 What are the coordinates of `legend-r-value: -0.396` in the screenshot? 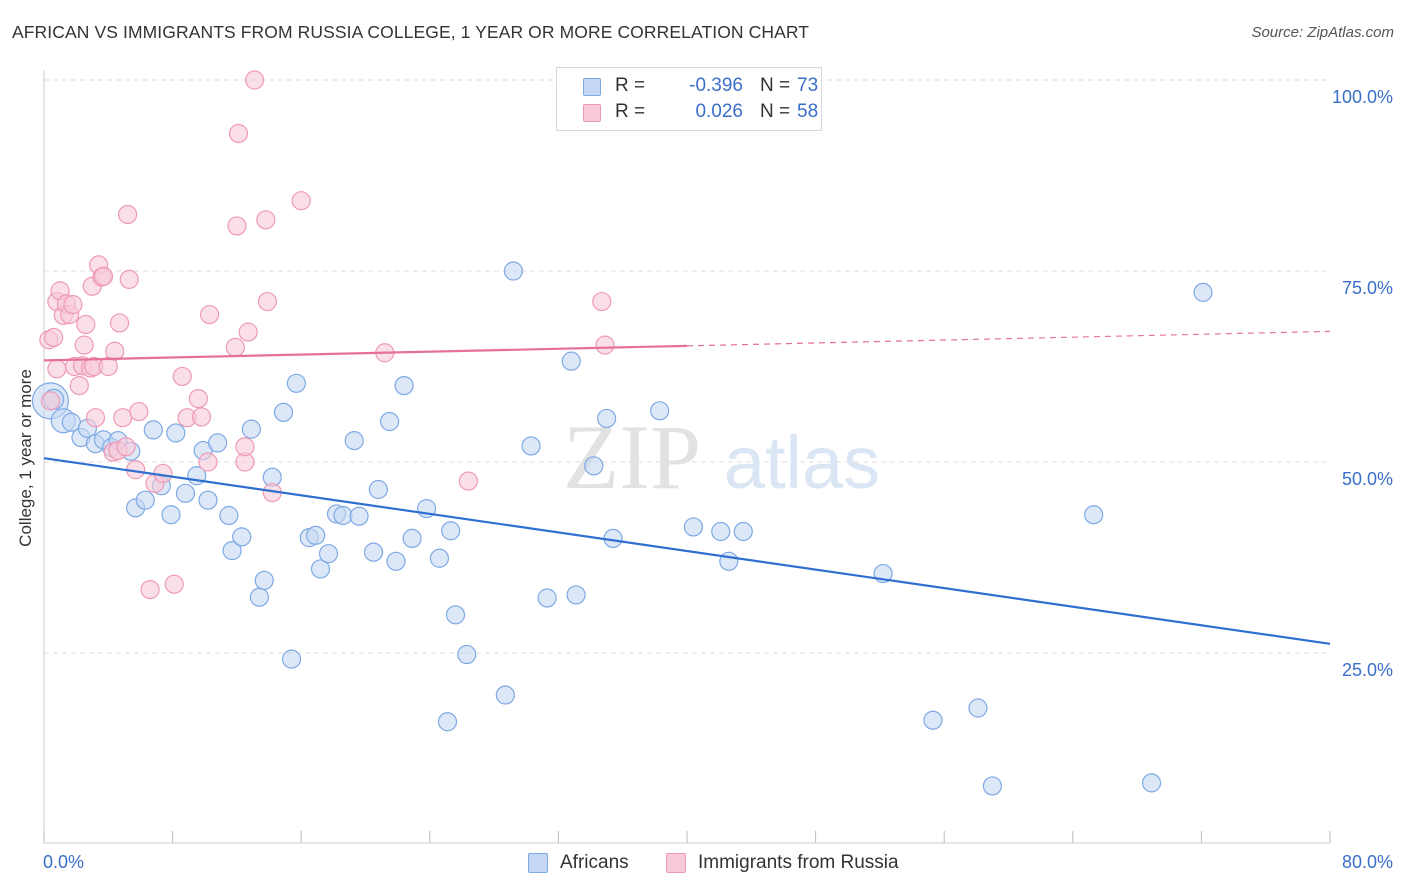 It's located at (716, 85).